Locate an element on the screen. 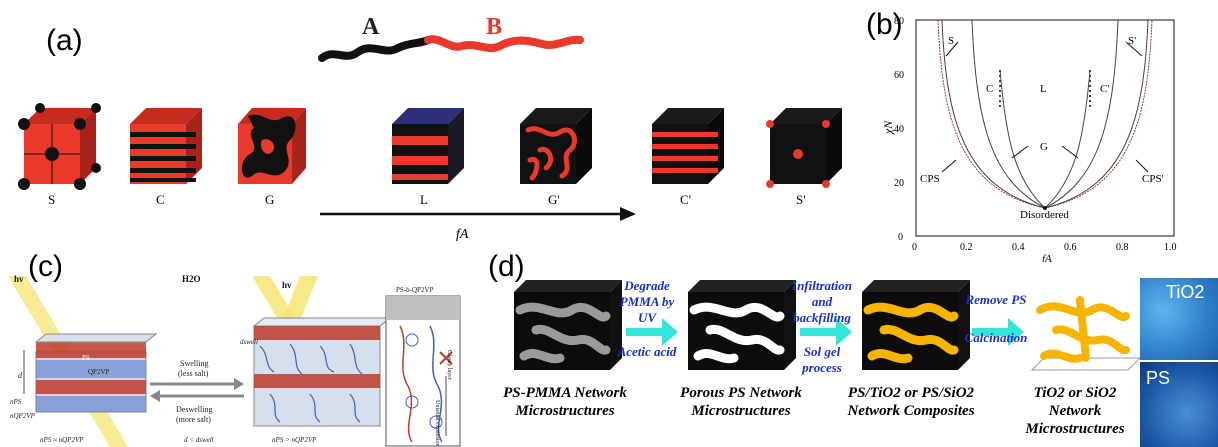 The image size is (1218, 447). cube-c-prime is located at coordinates (688, 146).